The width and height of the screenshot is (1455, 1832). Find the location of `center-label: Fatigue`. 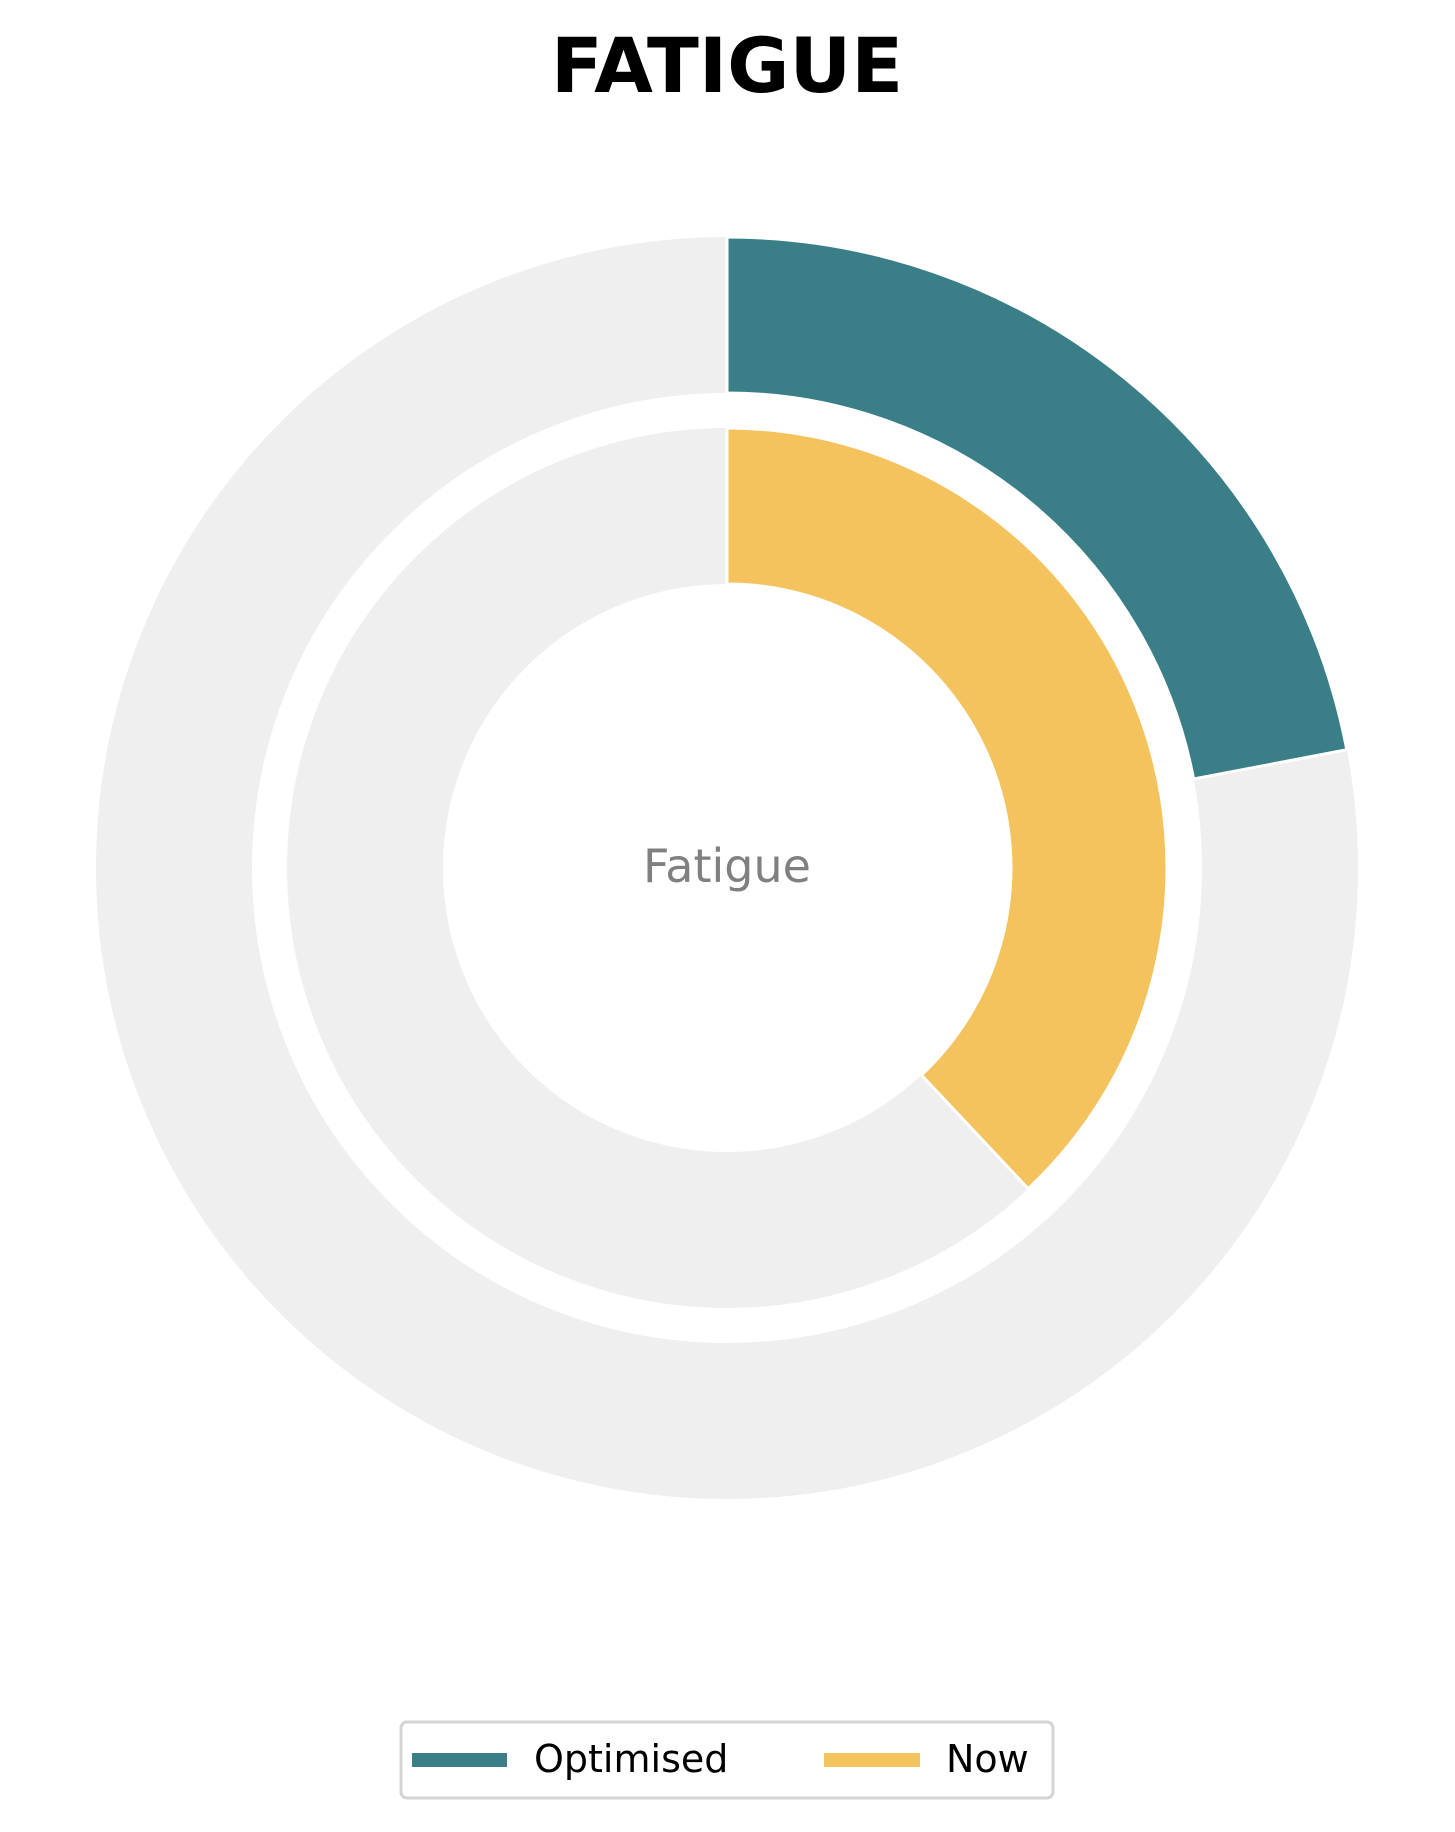

center-label: Fatigue is located at coordinates (727, 866).